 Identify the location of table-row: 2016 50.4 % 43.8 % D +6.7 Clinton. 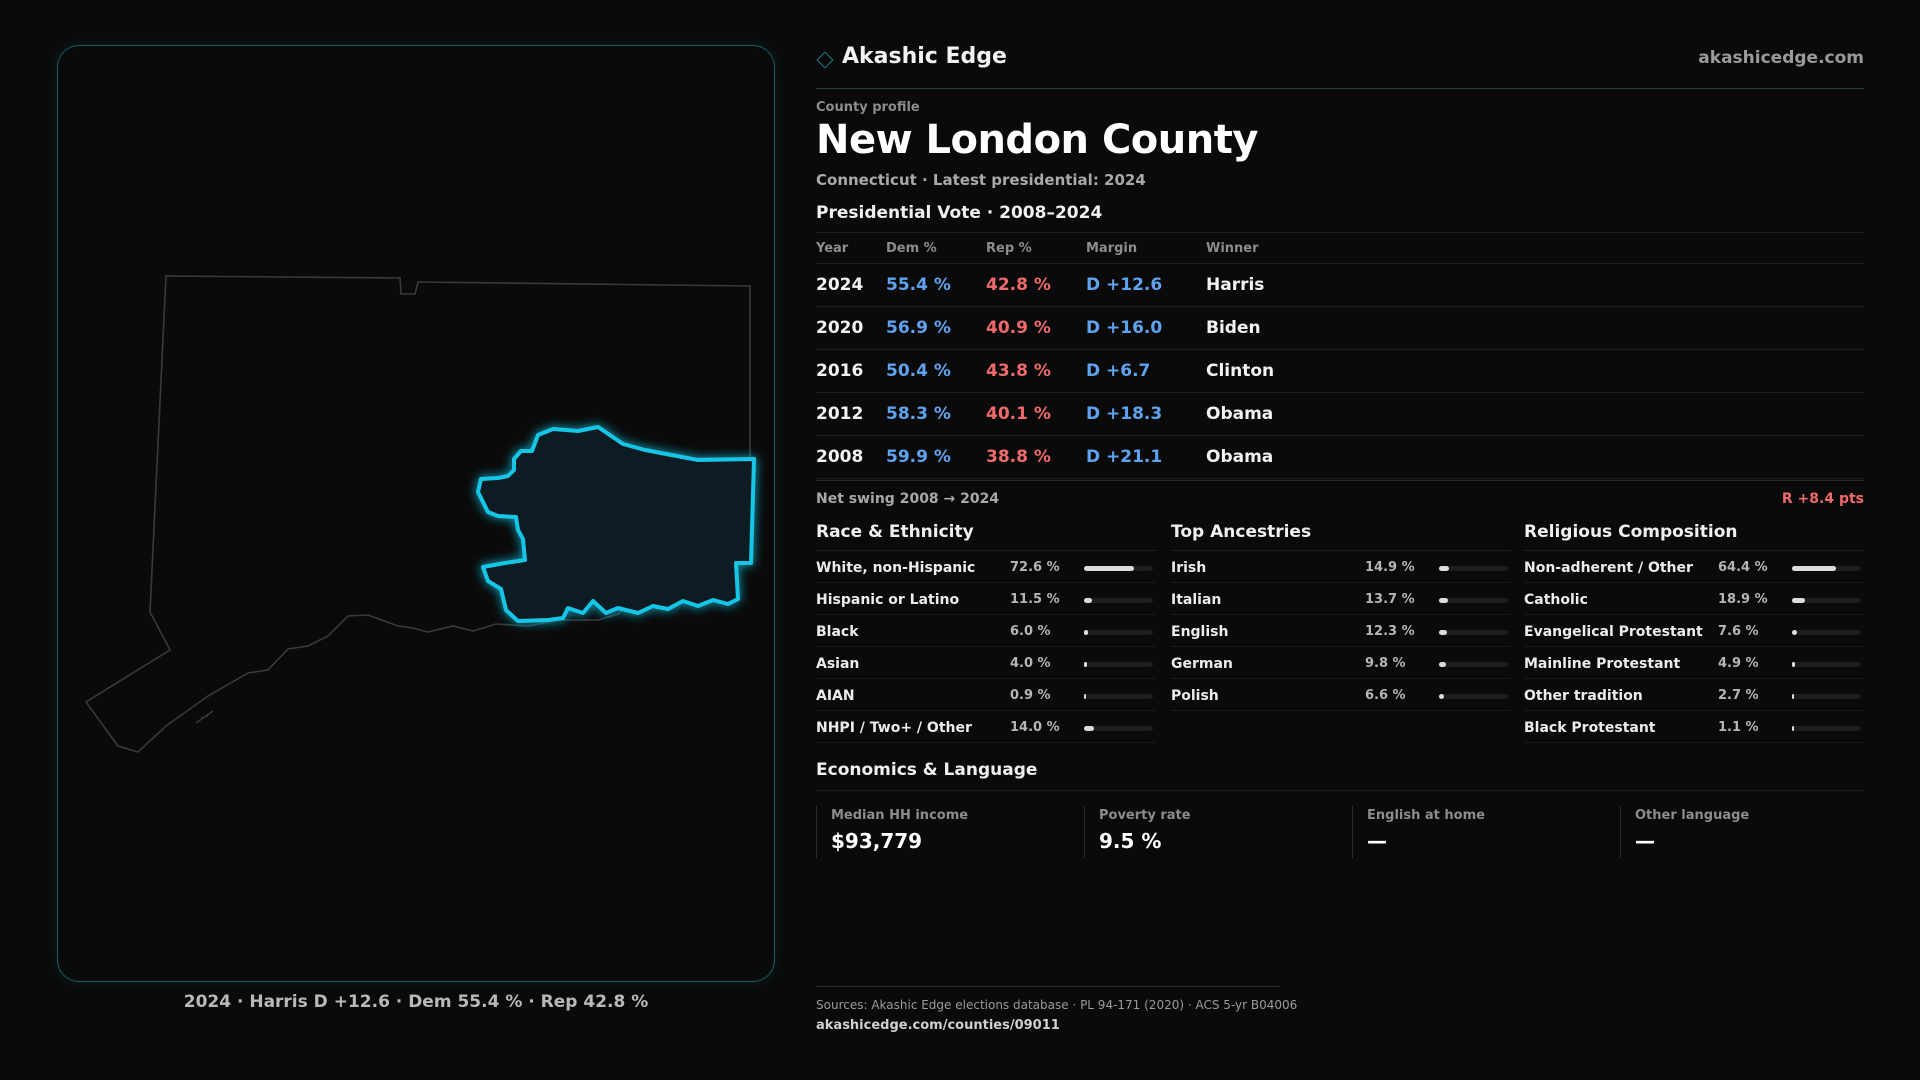
(1340, 371).